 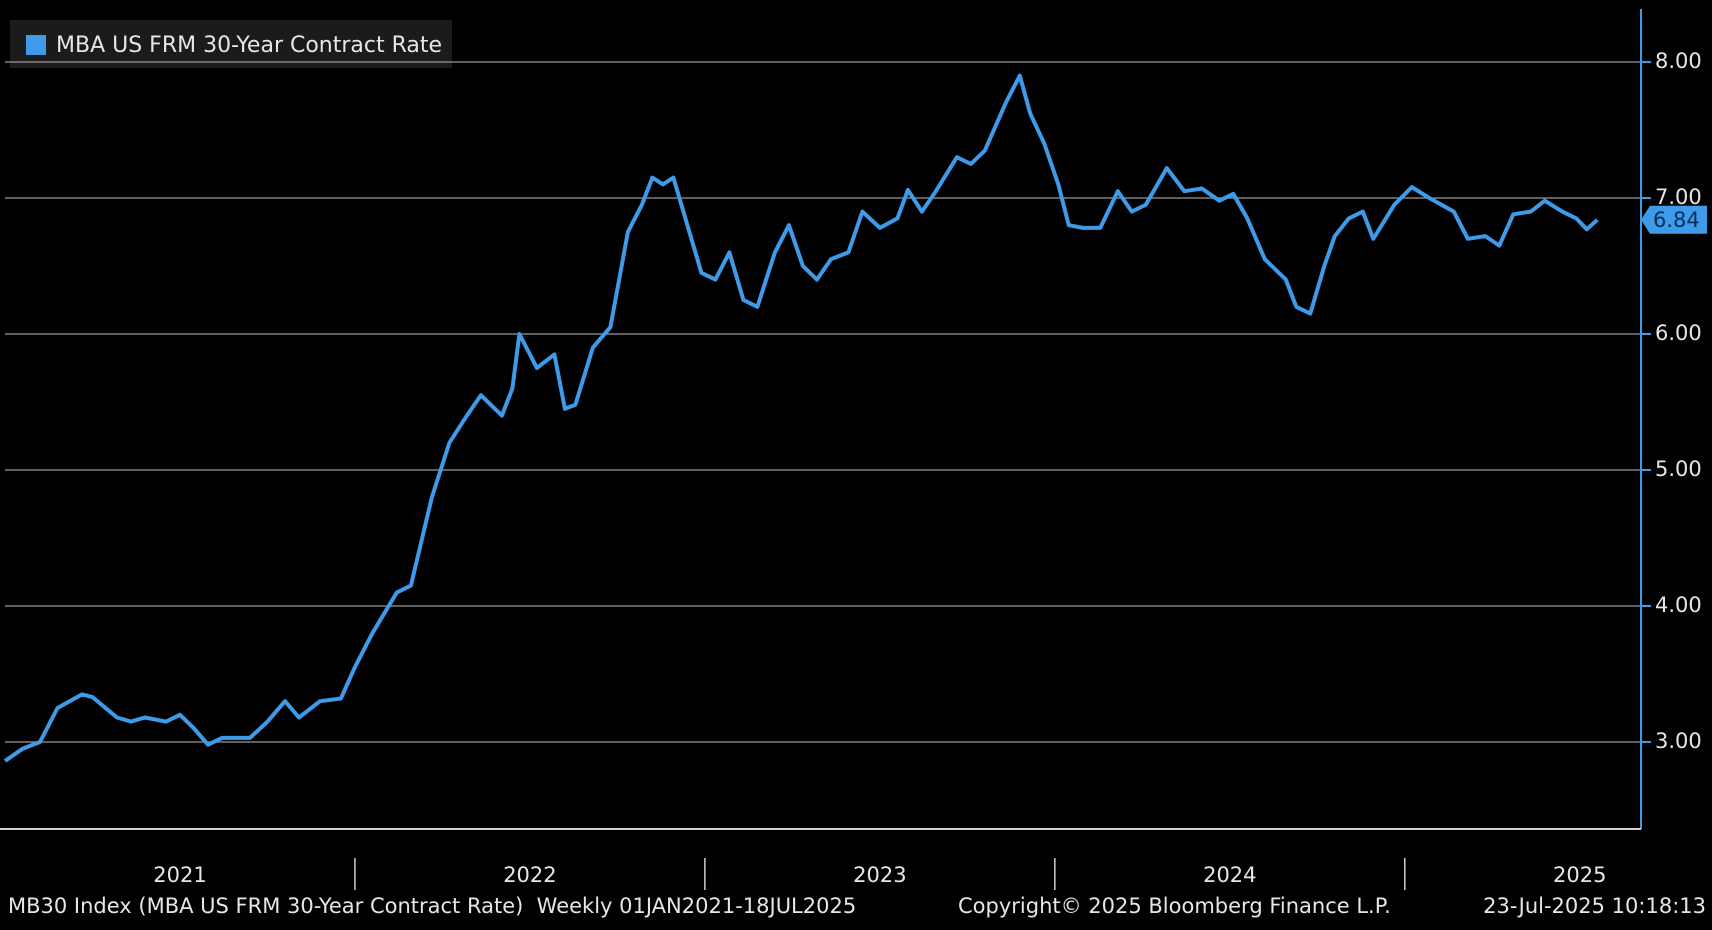 What do you see at coordinates (249, 45) in the screenshot?
I see `legend-label: MBA US FRM 30-Year Contract Rate` at bounding box center [249, 45].